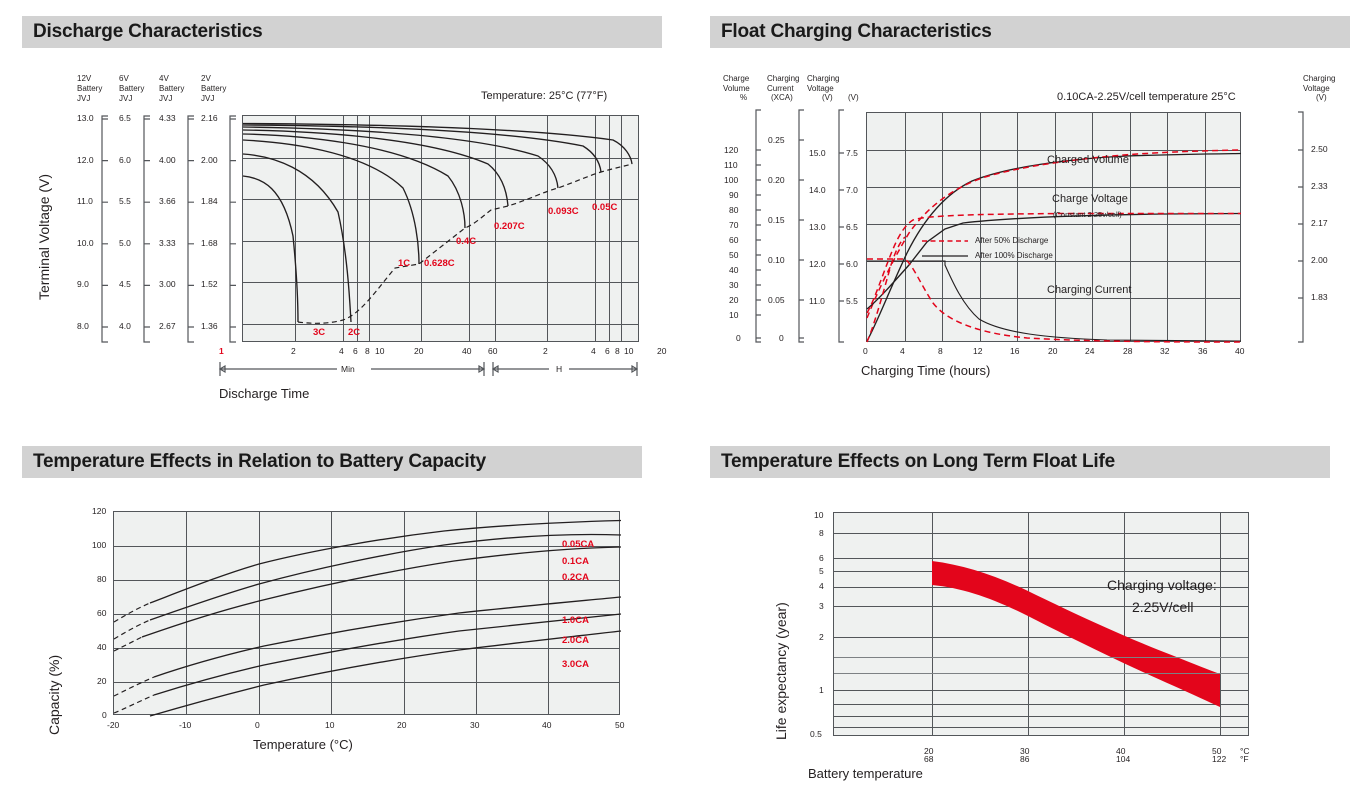 This screenshot has height=795, width=1365. Describe the element at coordinates (293, 351) in the screenshot. I see `xtick-dis-1: 2` at that location.